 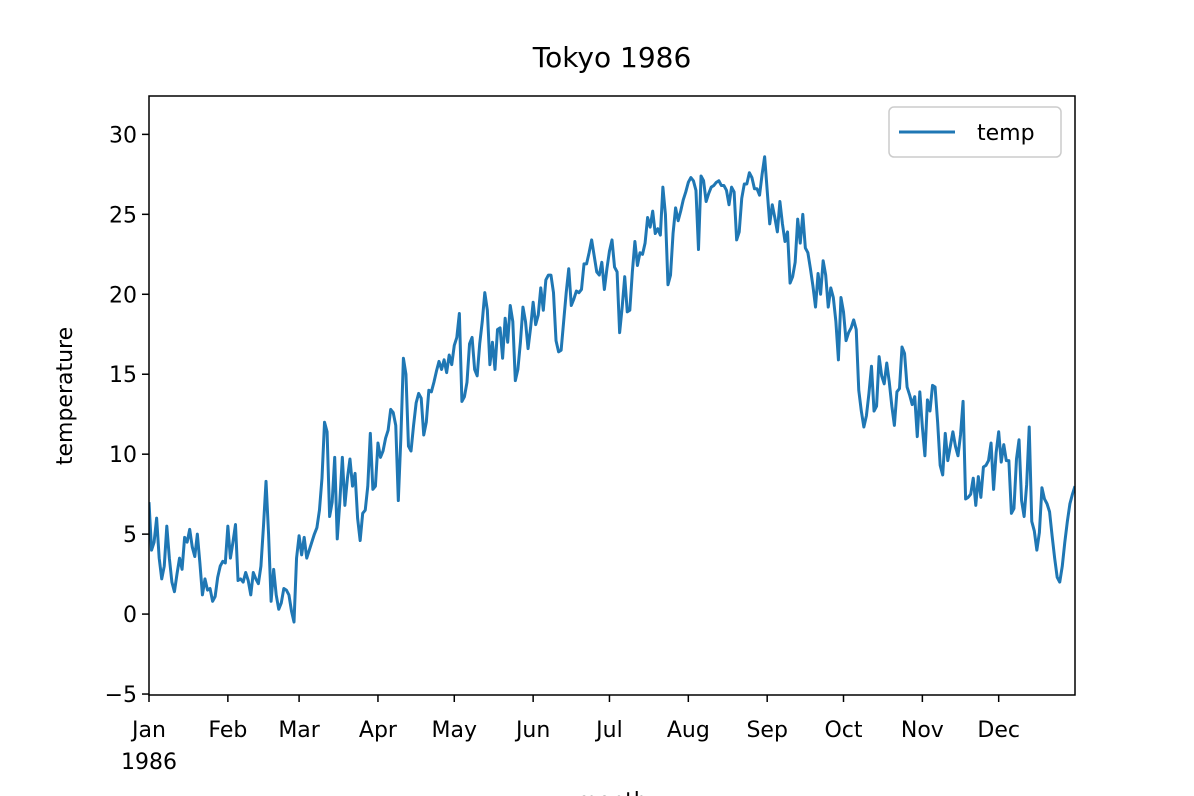 What do you see at coordinates (608, 730) in the screenshot?
I see `x-tick-label: Jul` at bounding box center [608, 730].